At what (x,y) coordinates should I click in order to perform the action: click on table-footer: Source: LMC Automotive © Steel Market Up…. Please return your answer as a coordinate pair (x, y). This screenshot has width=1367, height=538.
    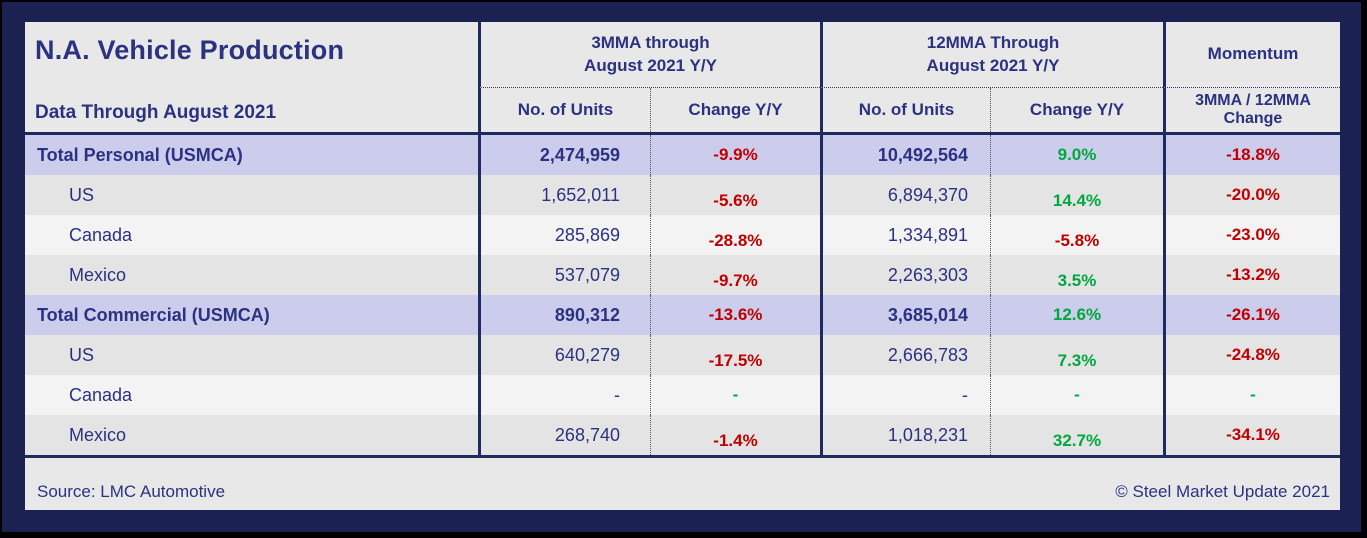
    Looking at the image, I should click on (682, 484).